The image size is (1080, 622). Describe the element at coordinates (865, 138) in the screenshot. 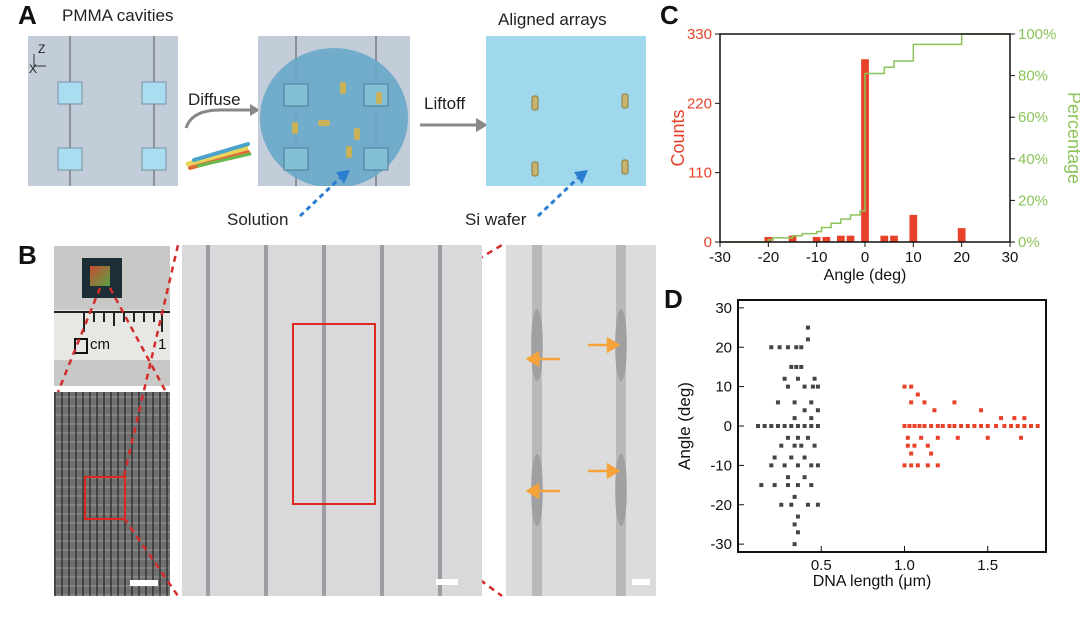

I see `cumulative-line` at that location.